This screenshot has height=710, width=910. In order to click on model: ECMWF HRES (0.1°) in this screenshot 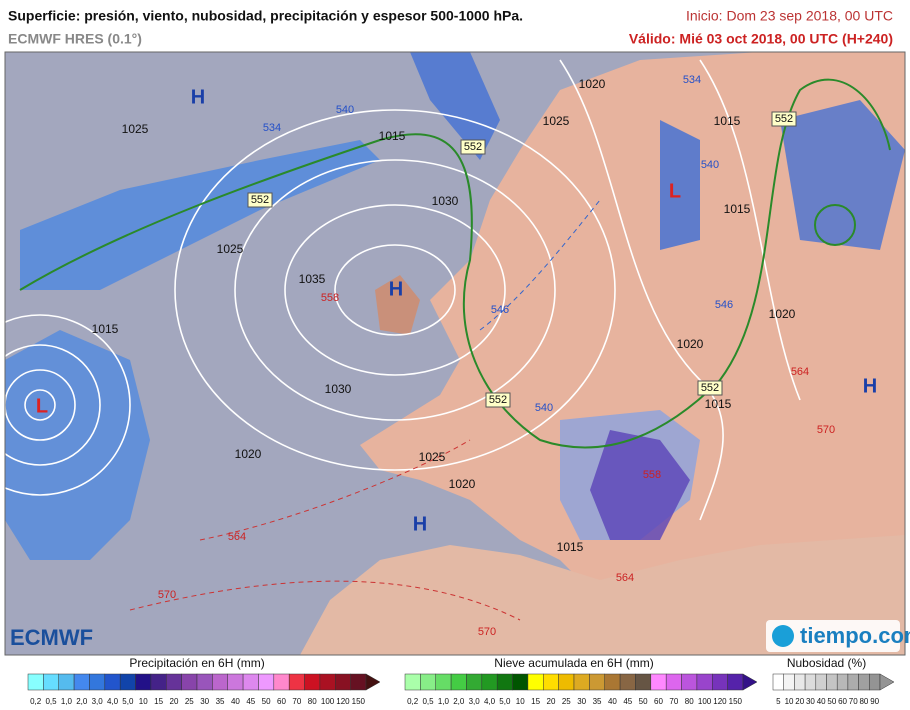, I will do `click(75, 39)`.